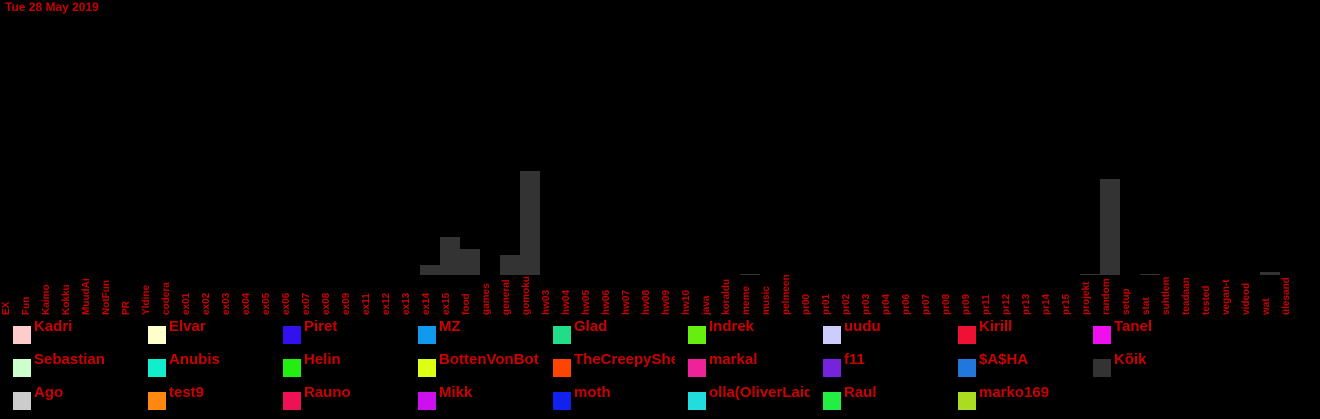 This screenshot has width=1320, height=419. I want to click on category-label: food, so click(466, 304).